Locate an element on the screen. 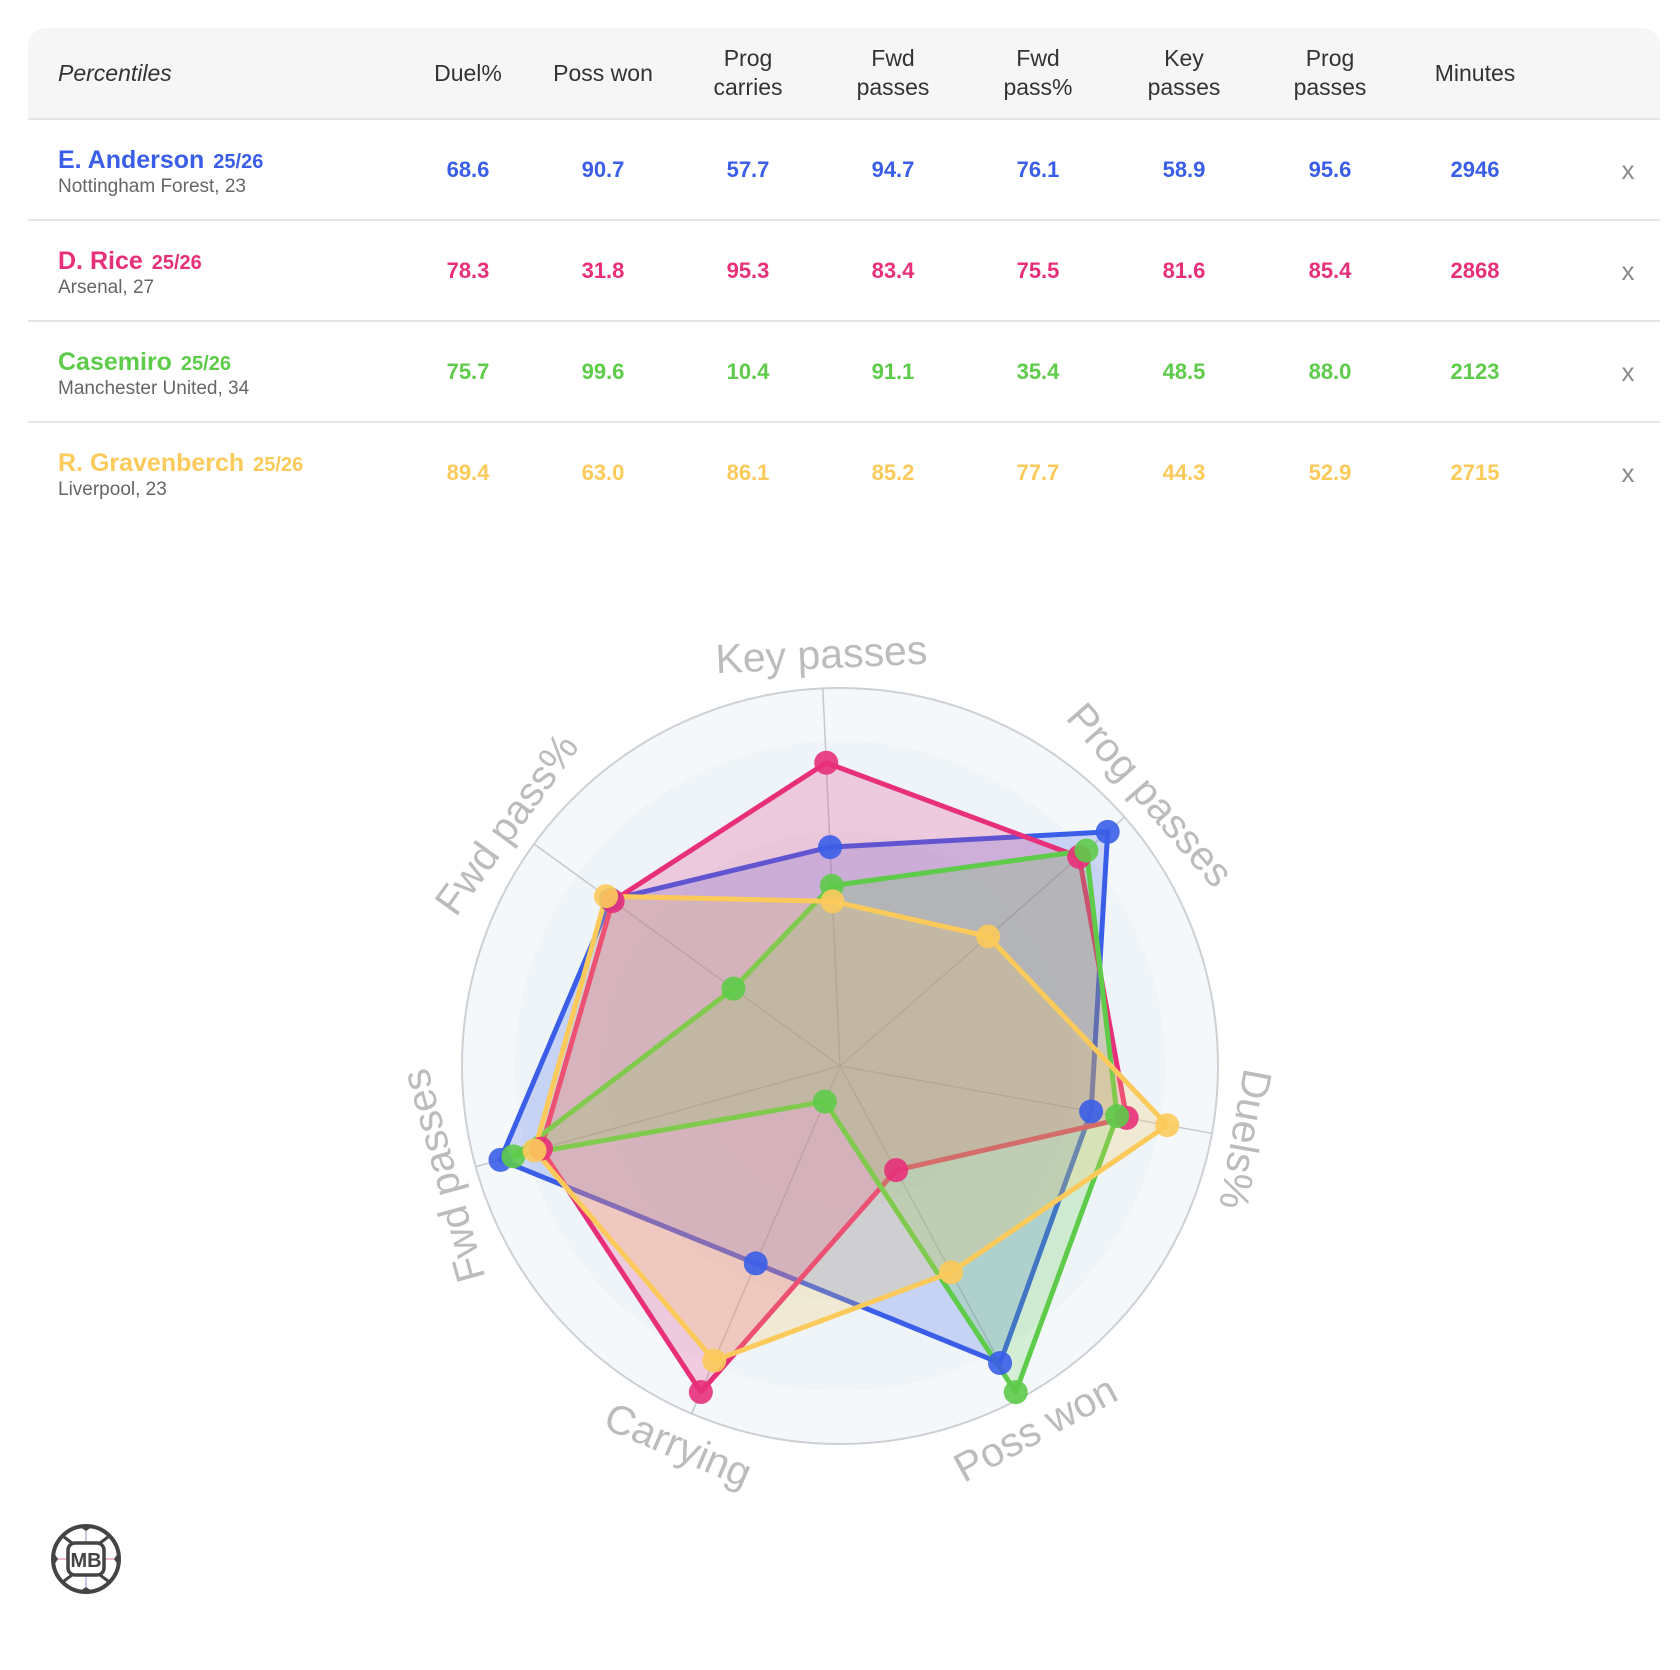 The image size is (1680, 1670). header-minutes: Minutes is located at coordinates (1475, 72).